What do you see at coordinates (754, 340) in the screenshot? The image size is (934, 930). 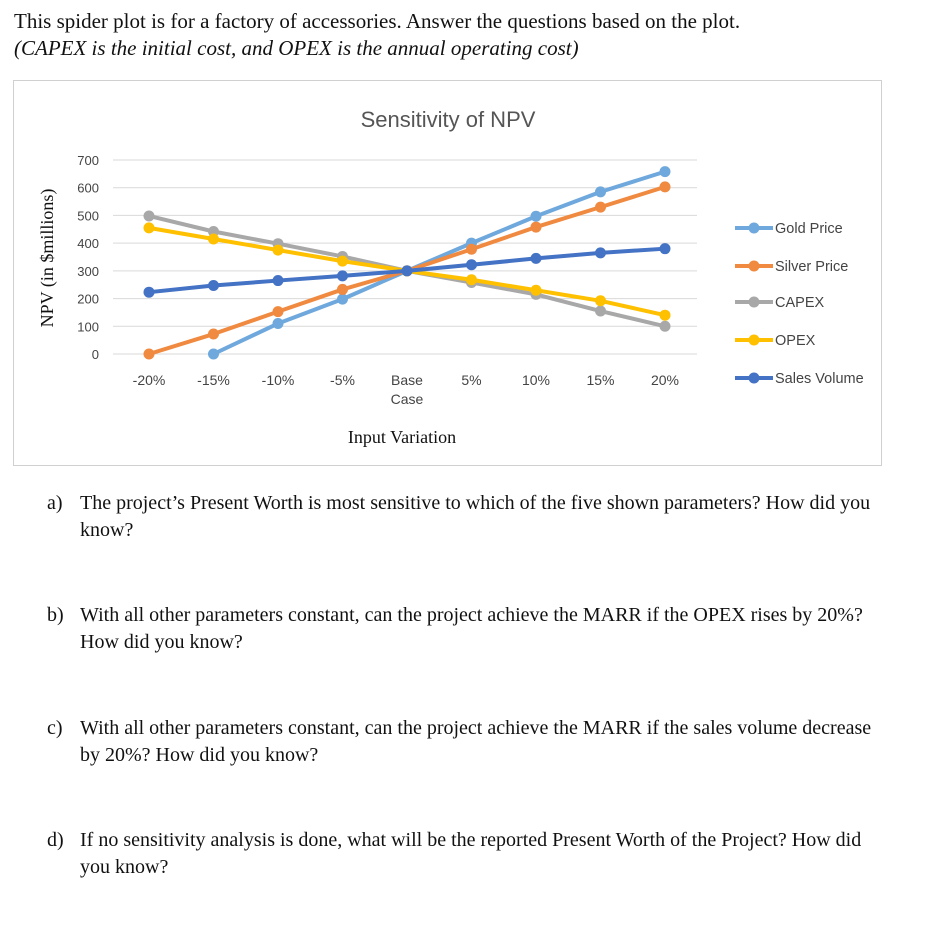 I see `legend-marker-opex` at bounding box center [754, 340].